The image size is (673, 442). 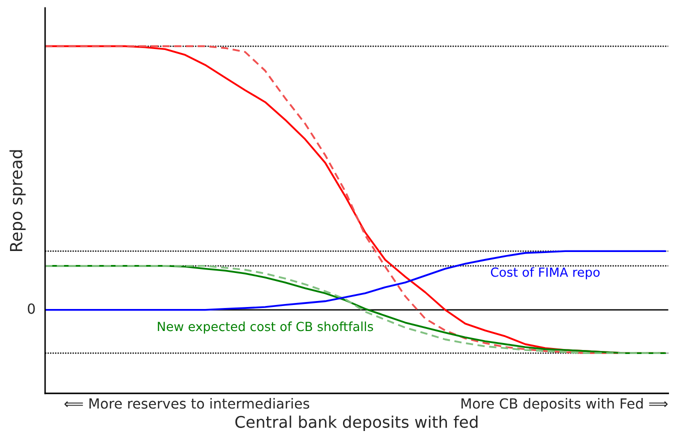 I want to click on series-label: Cost of FIMA repo, so click(x=545, y=273).